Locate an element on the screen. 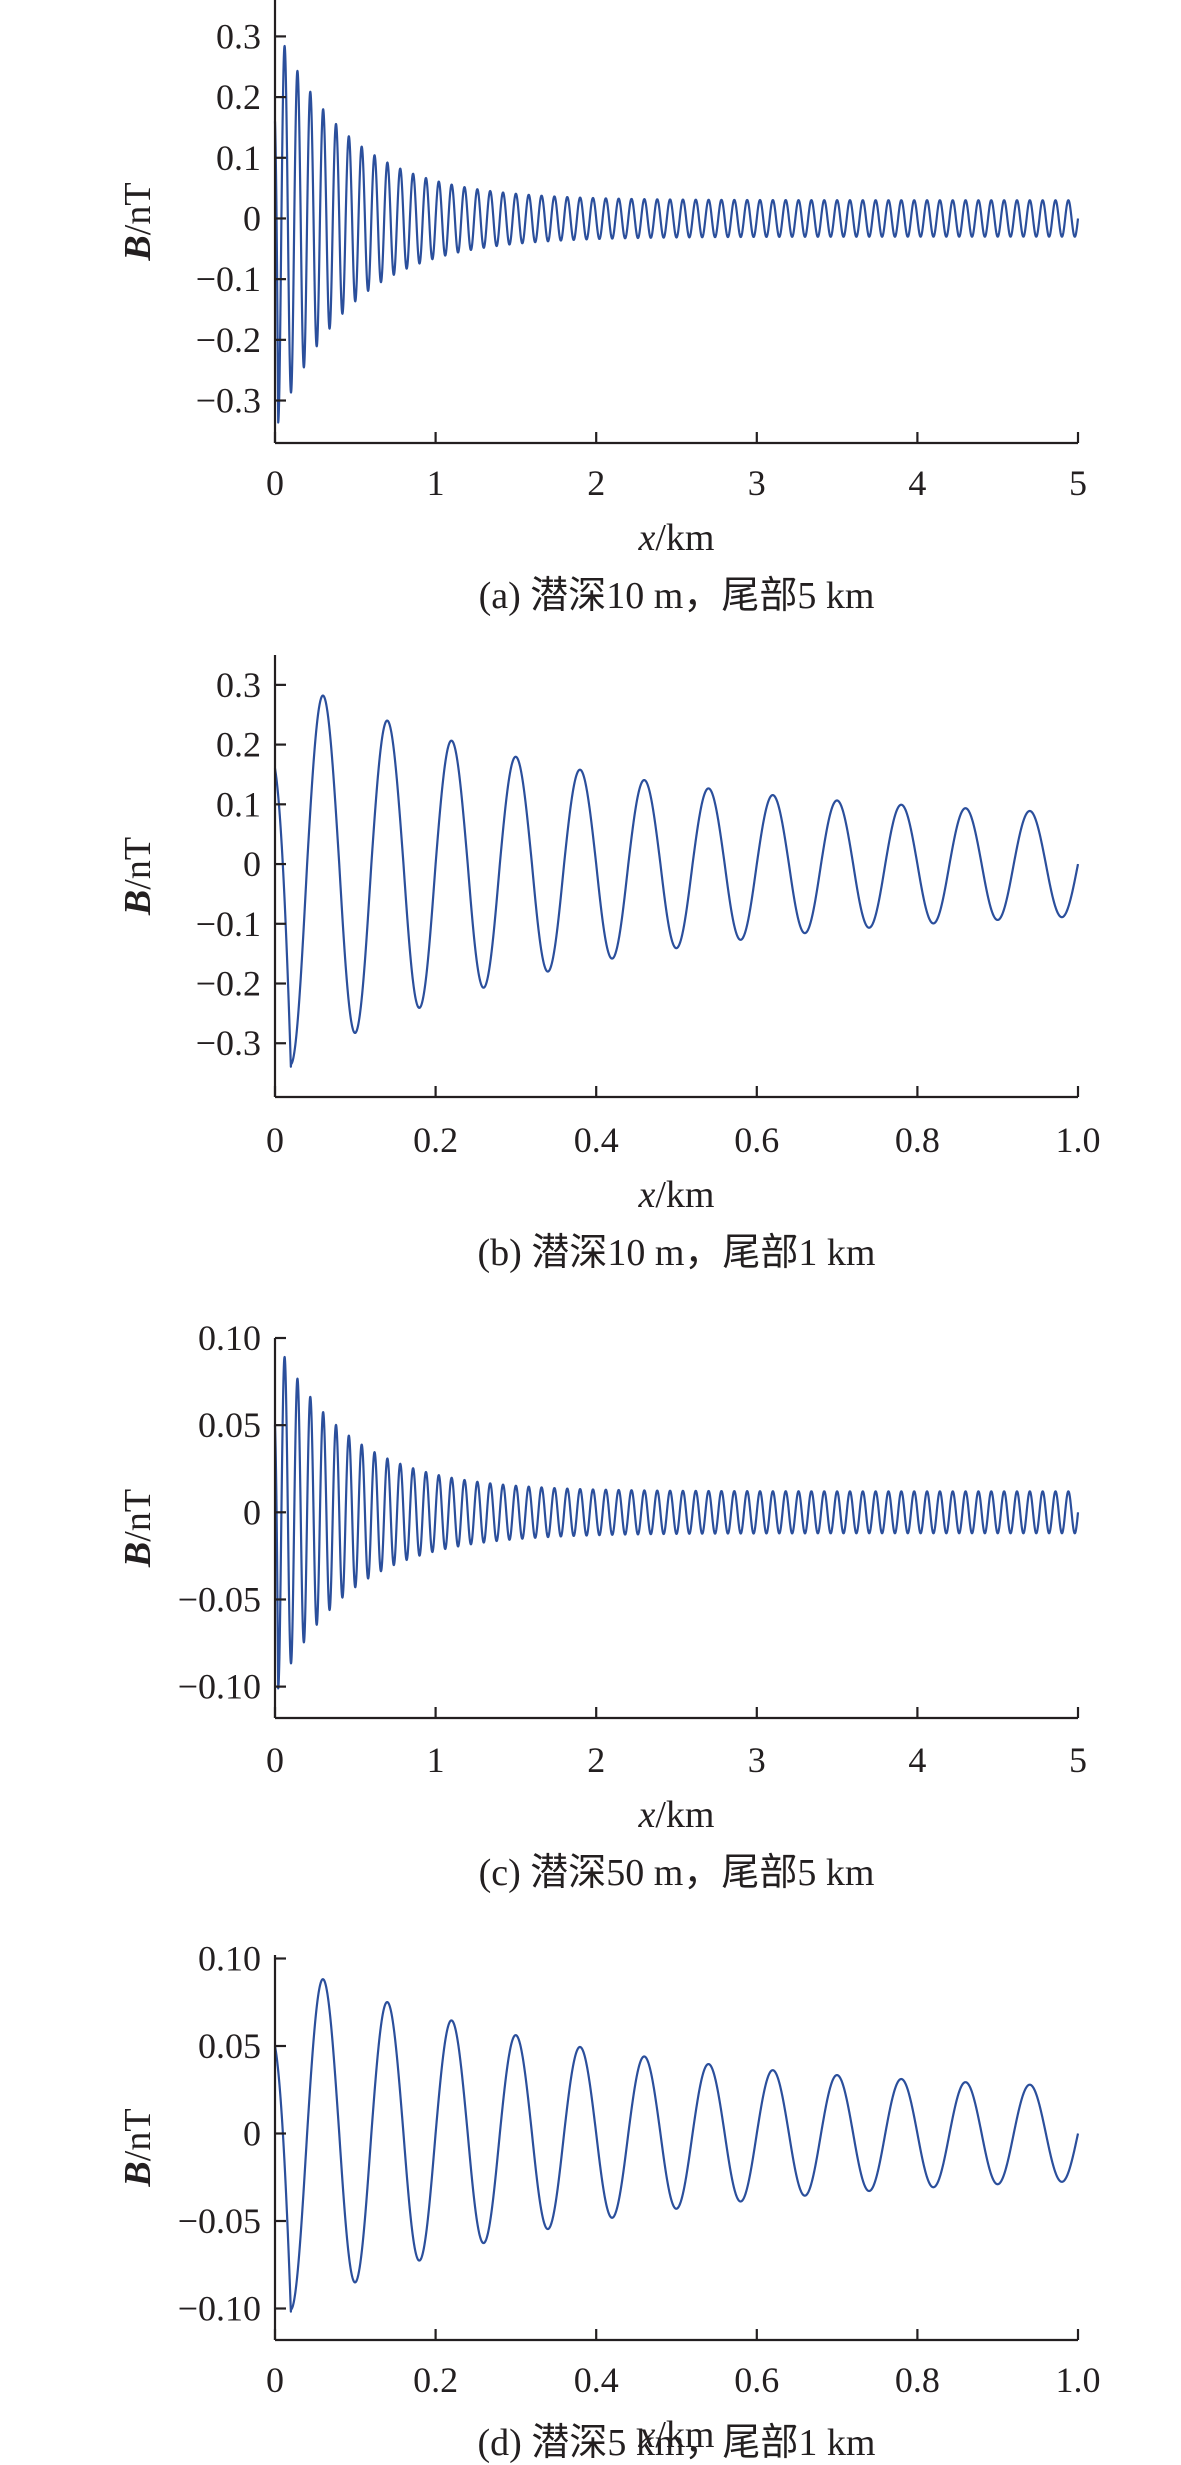 The height and width of the screenshot is (2465, 1181). panel-caption: (b) 潜深10 m，尾部1 km is located at coordinates (677, 1253).